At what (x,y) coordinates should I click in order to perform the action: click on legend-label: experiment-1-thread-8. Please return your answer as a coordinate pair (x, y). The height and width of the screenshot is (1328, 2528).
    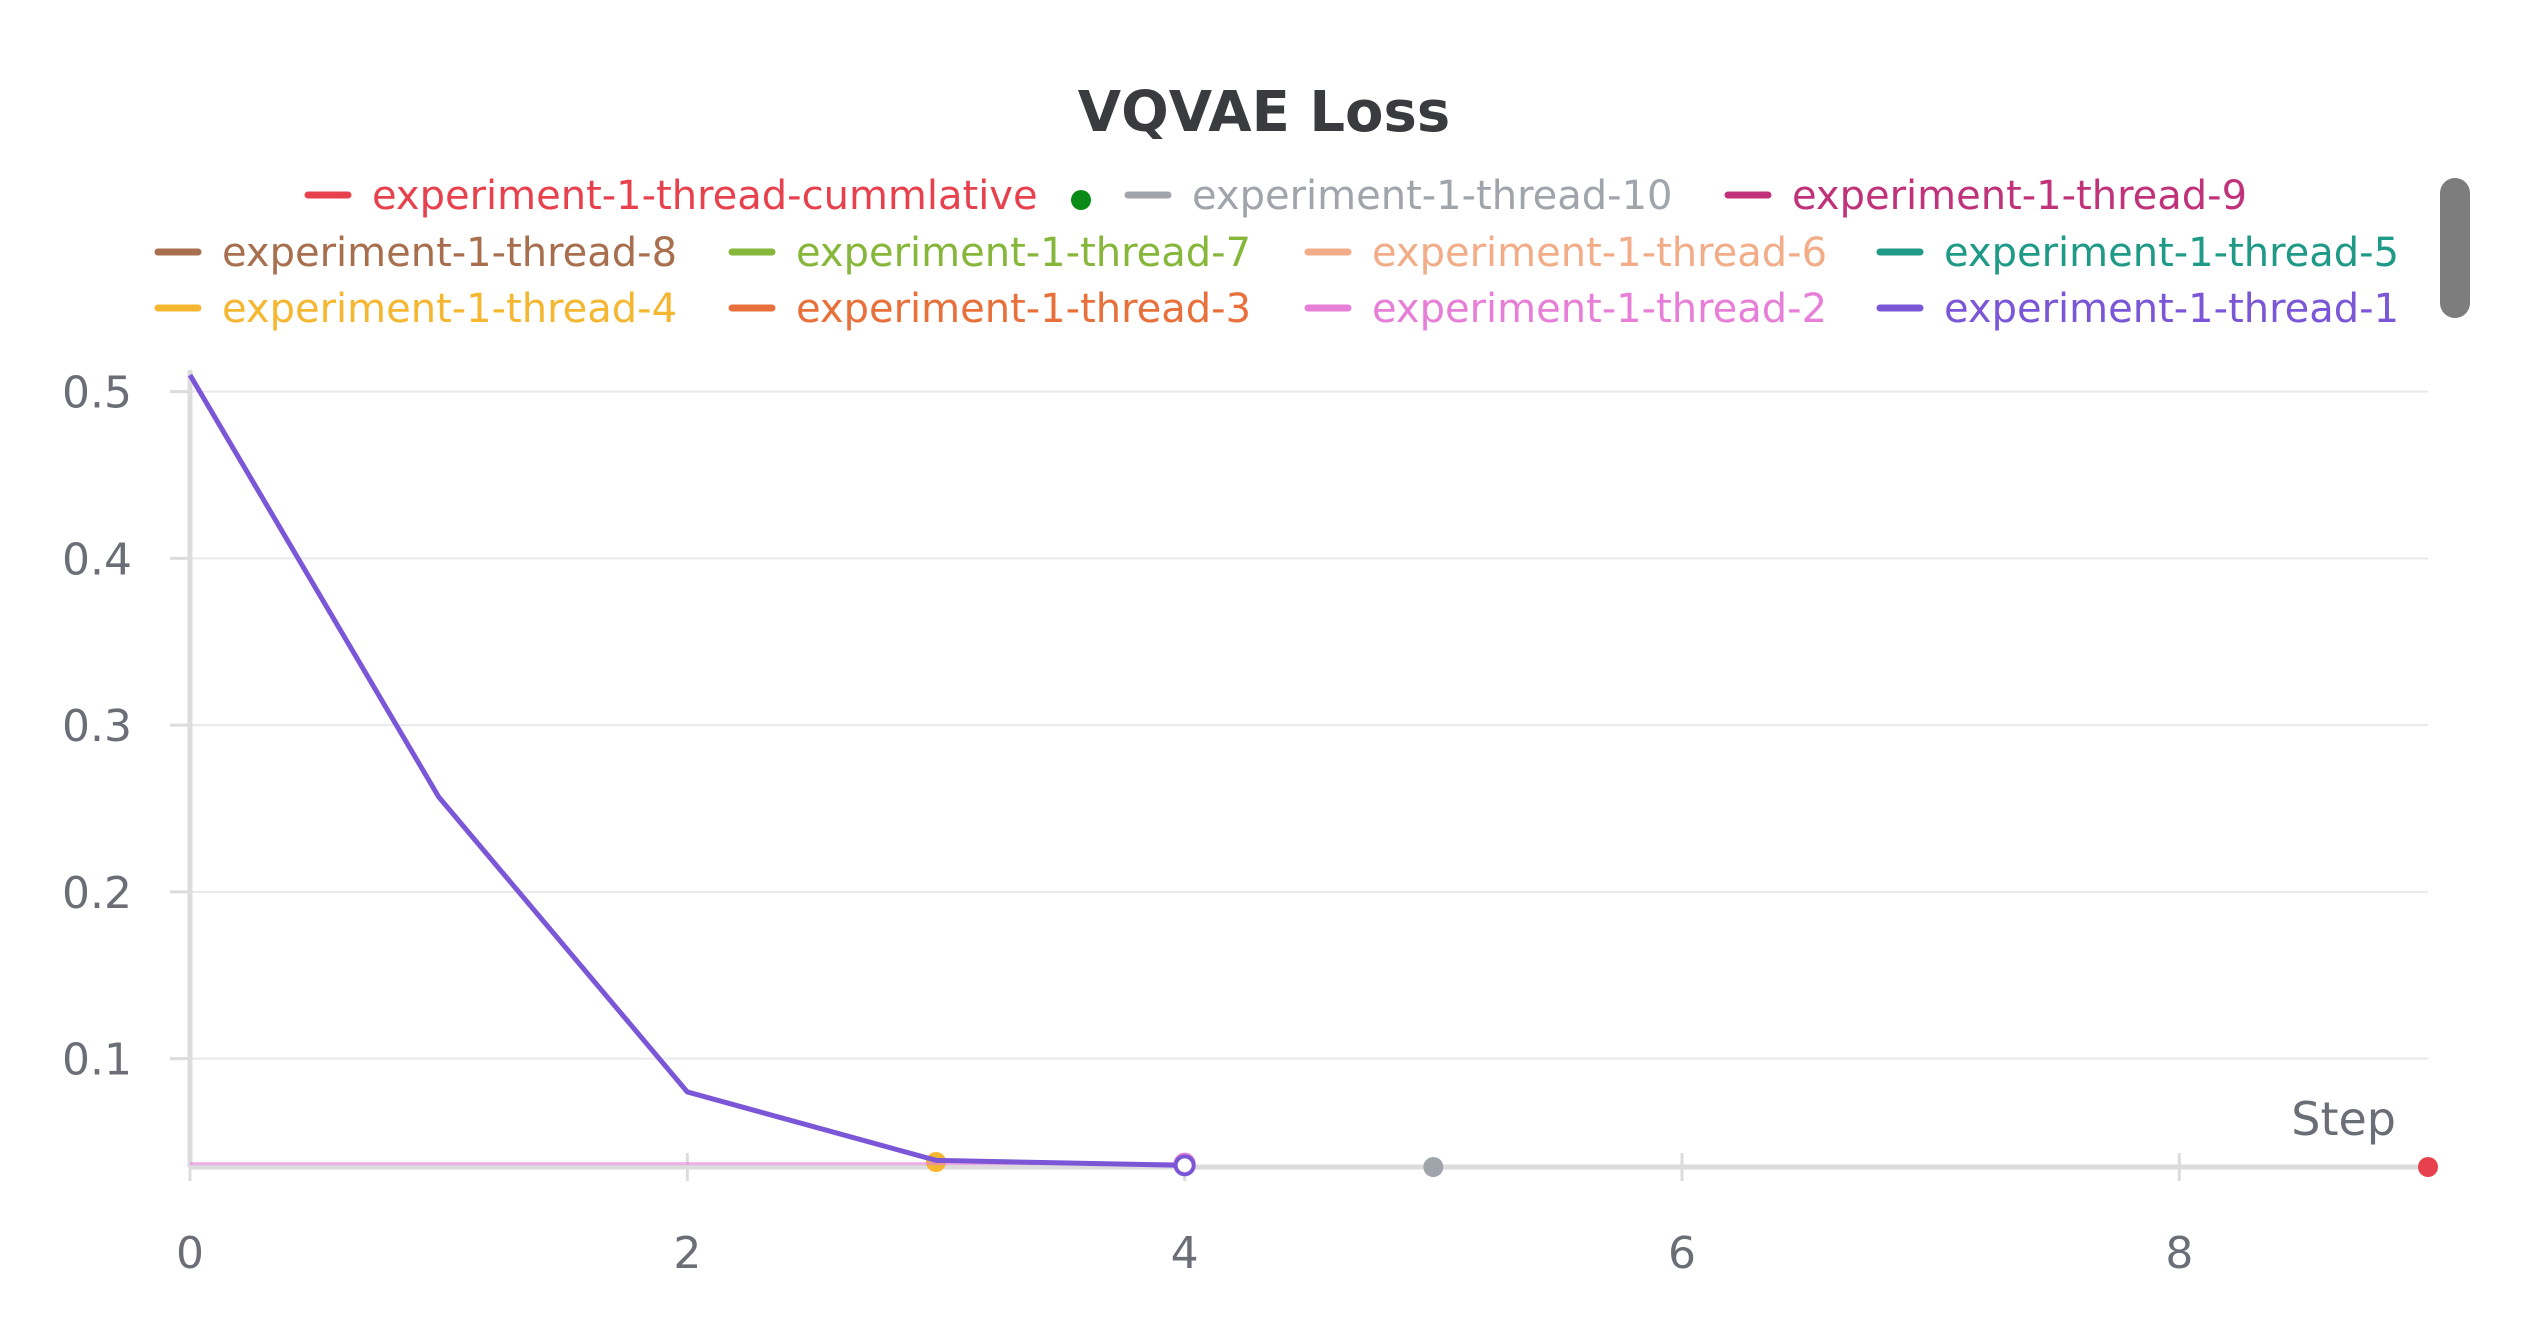
    Looking at the image, I should click on (449, 253).